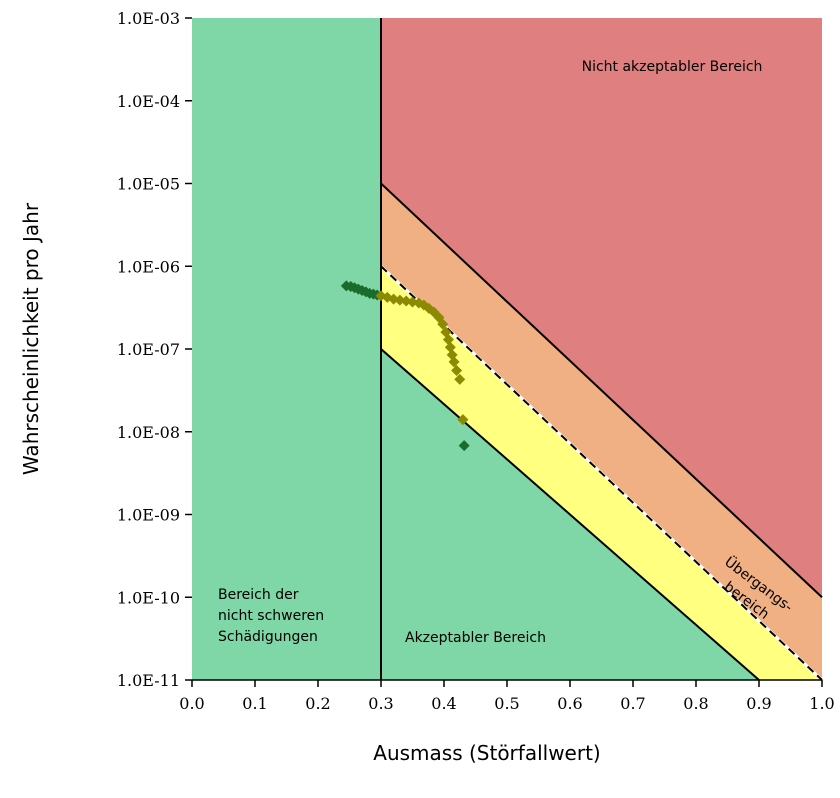 The height and width of the screenshot is (798, 840). Describe the element at coordinates (31, 338) in the screenshot. I see `y-axis-title: Wahrscheinlichkeit pro Jahr` at that location.